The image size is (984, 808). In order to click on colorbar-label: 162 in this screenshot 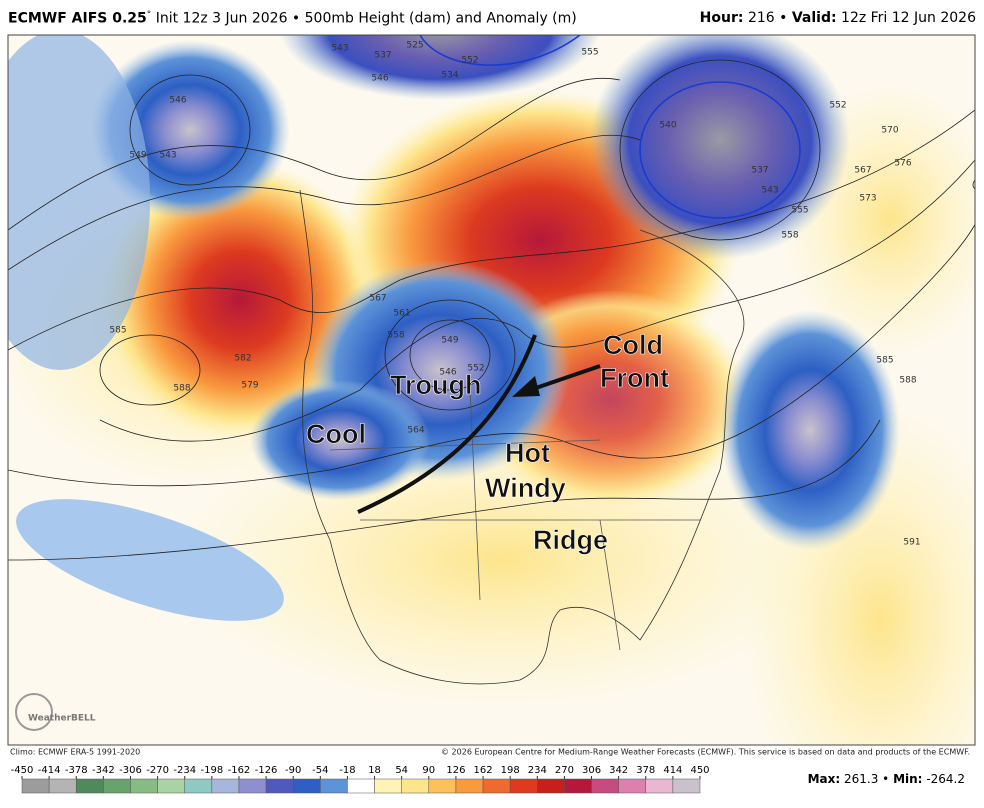, I will do `click(482, 770)`.